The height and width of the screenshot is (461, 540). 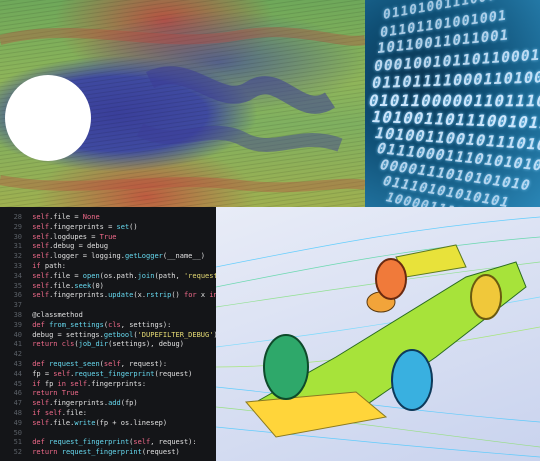 I want to click on line-number: 28, so click(x=17, y=217).